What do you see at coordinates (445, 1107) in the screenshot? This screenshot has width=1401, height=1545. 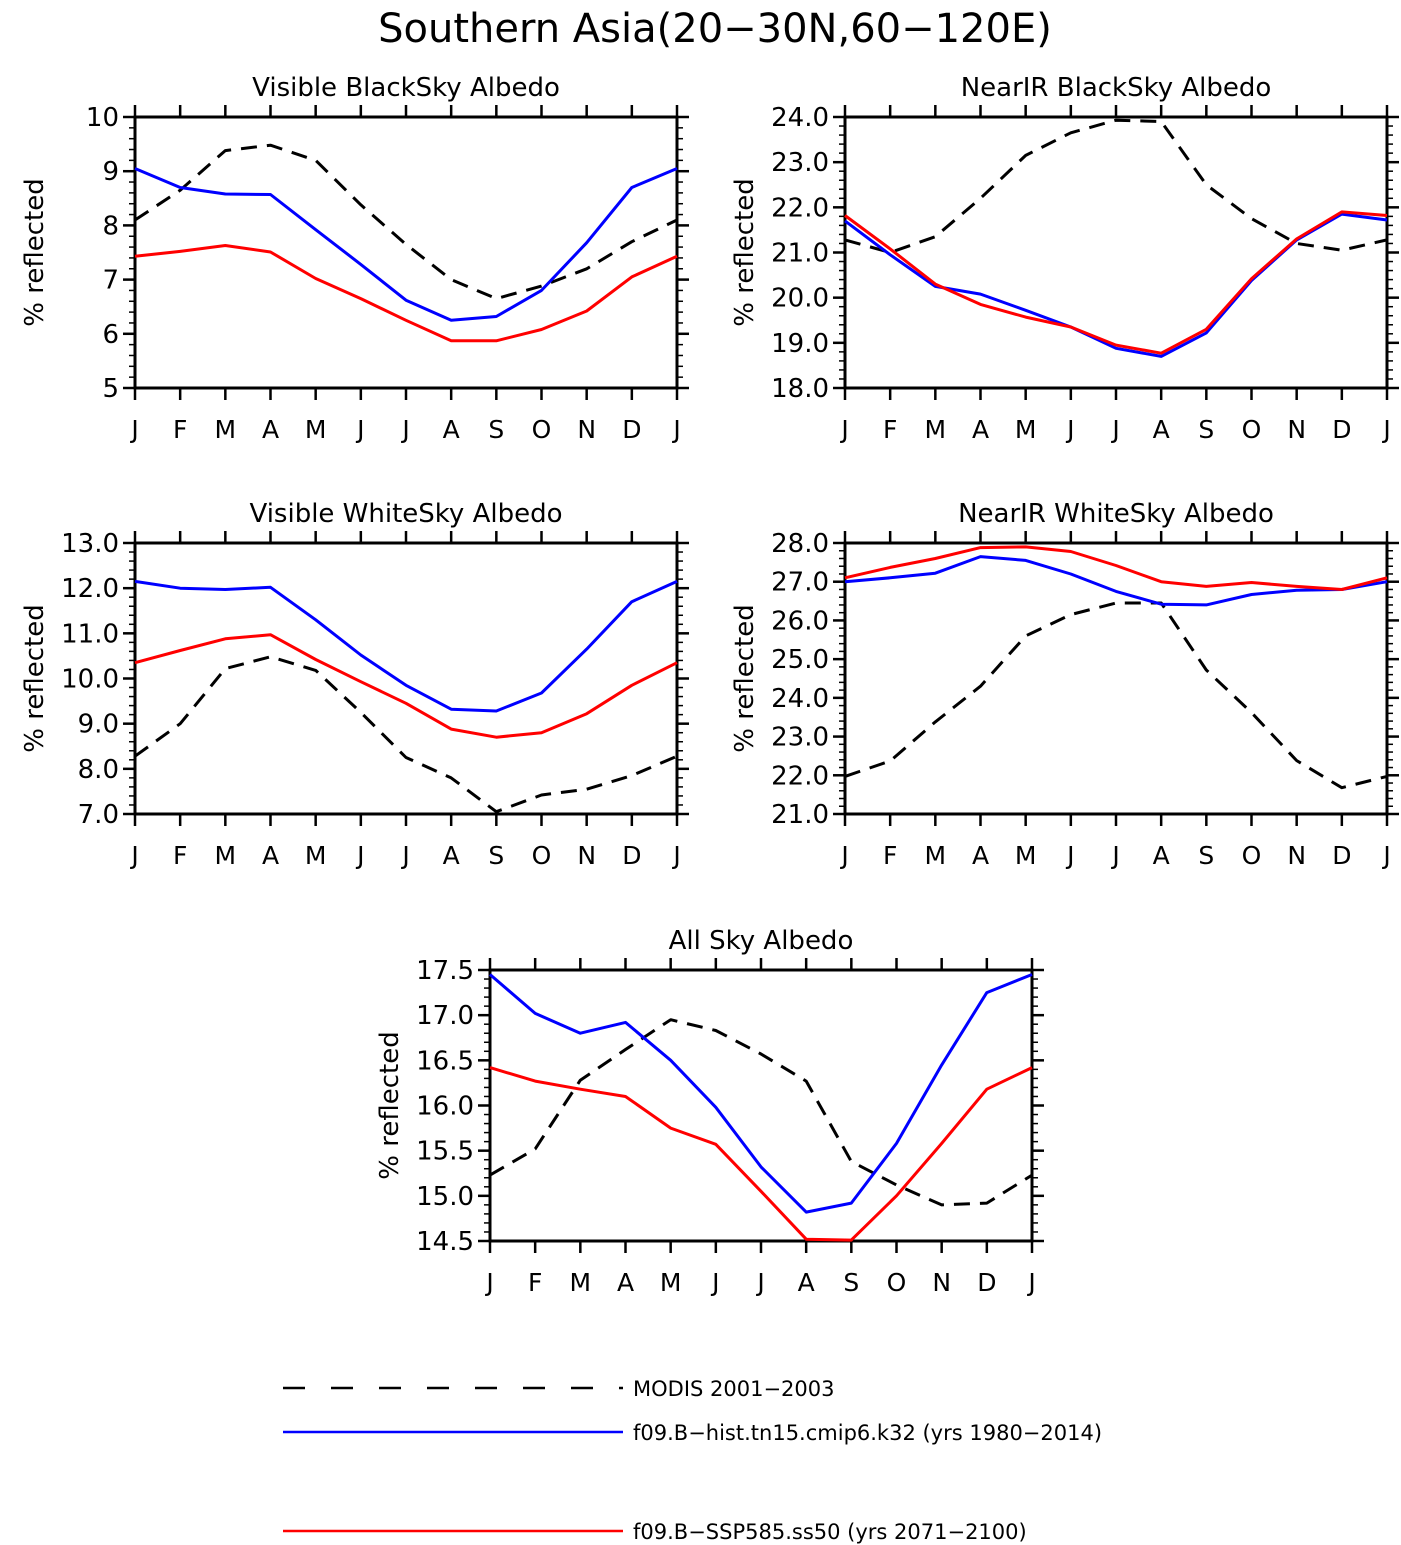 I see `y-tick-label: 16.0` at bounding box center [445, 1107].